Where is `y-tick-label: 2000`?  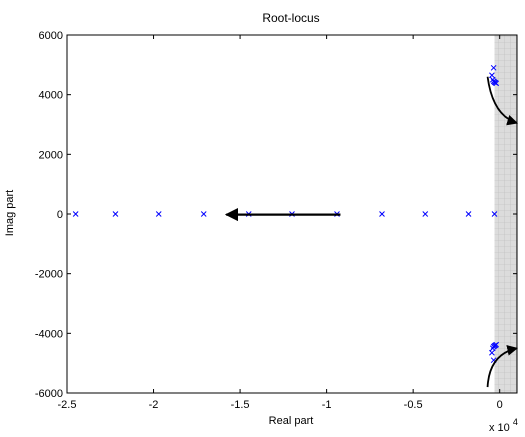 y-tick-label: 2000 is located at coordinates (51, 155).